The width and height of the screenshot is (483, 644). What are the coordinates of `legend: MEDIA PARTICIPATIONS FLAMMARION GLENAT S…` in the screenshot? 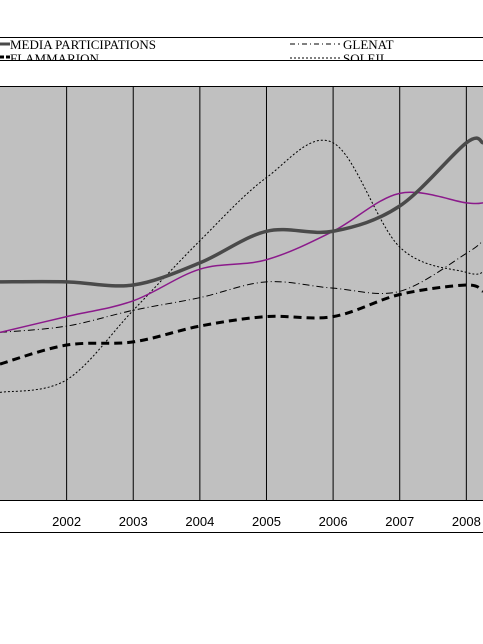 It's located at (241, 31).